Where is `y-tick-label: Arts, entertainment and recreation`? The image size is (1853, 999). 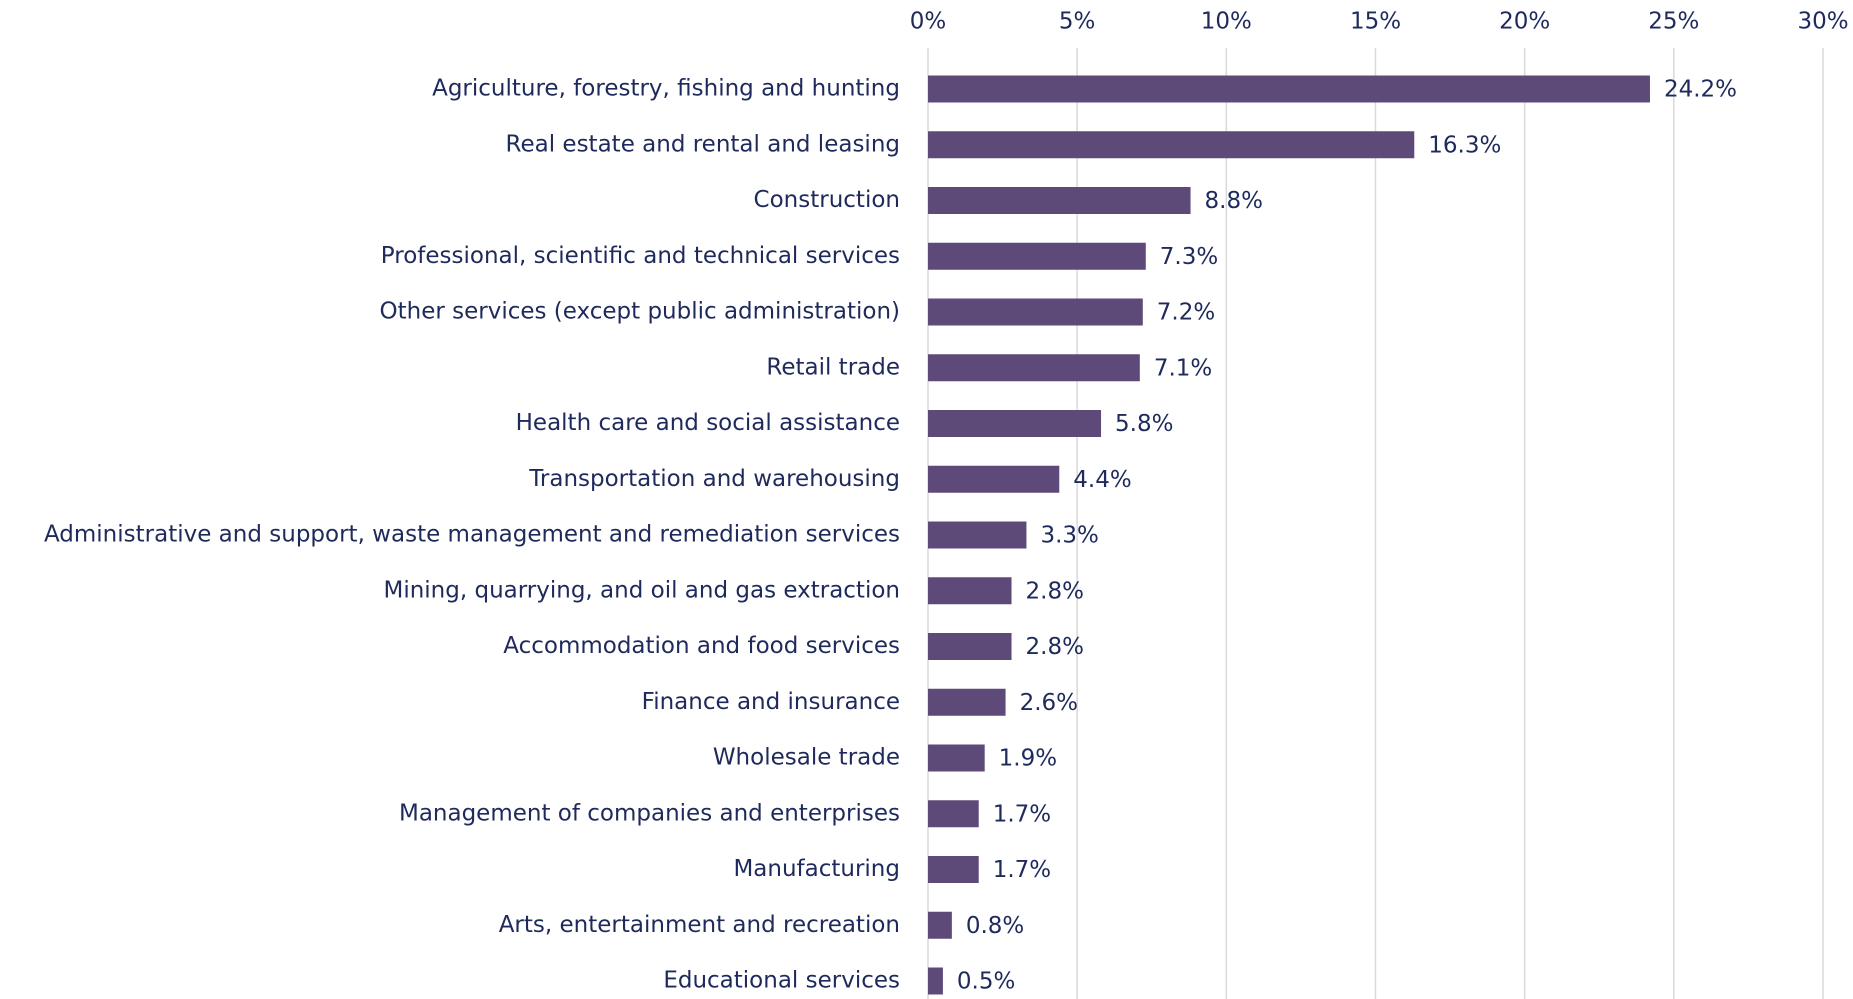
y-tick-label: Arts, entertainment and recreation is located at coordinates (699, 925).